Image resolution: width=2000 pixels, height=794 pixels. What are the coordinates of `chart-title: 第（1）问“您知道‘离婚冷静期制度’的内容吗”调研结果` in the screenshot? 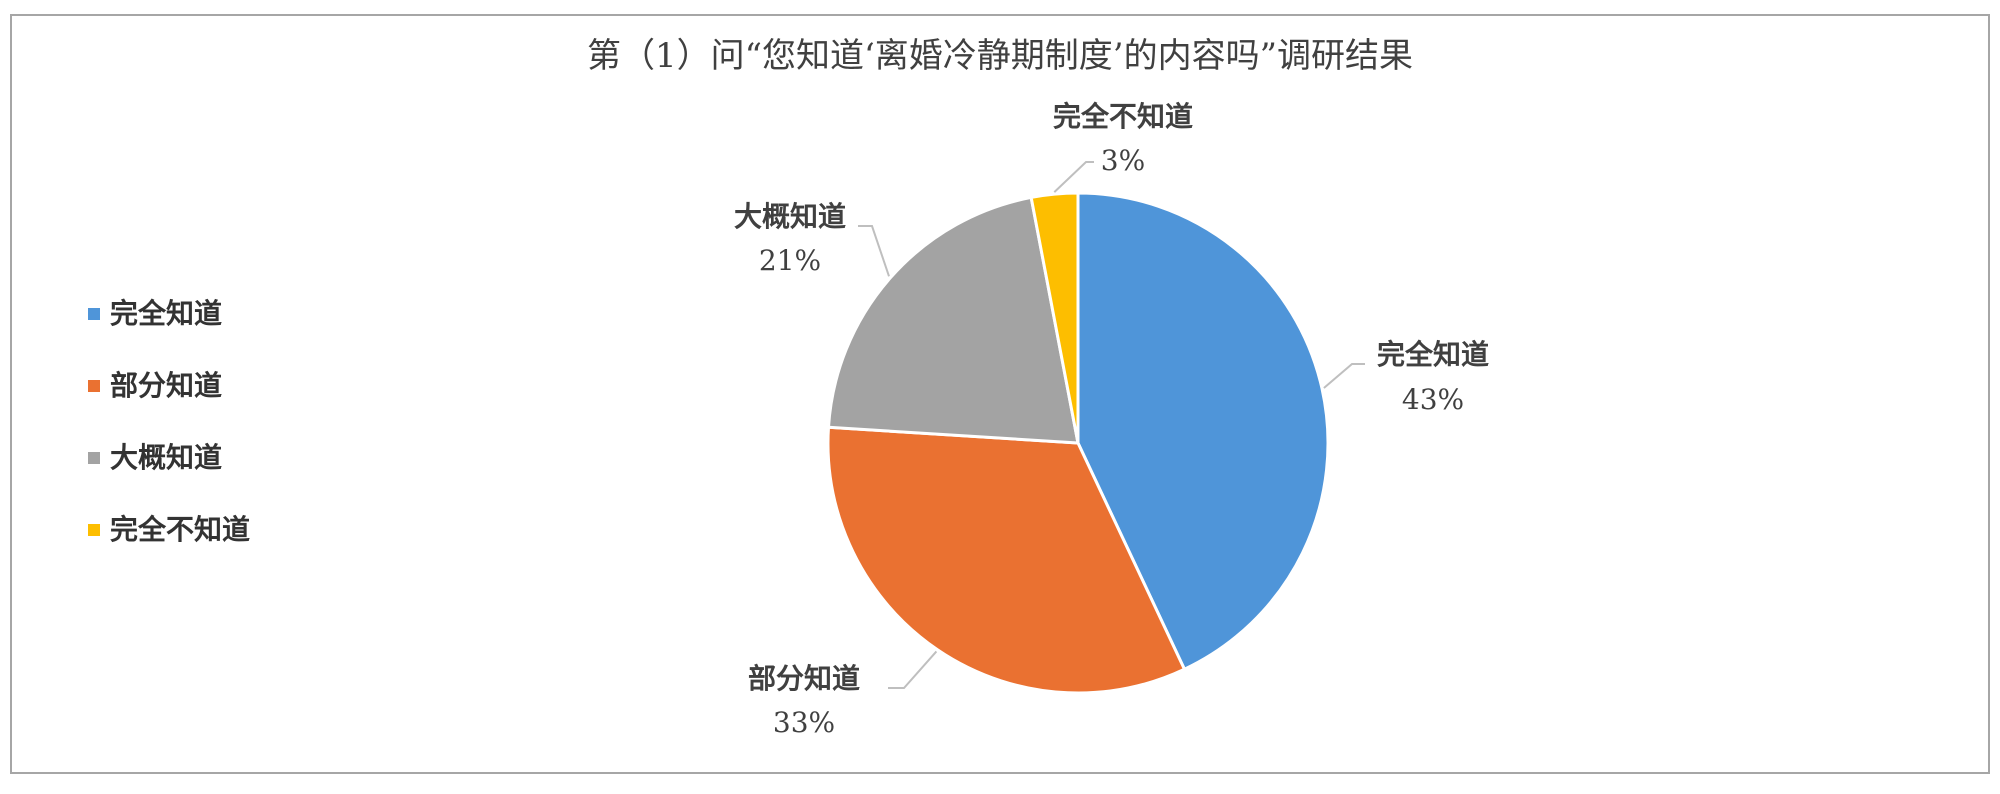 It's located at (999, 56).